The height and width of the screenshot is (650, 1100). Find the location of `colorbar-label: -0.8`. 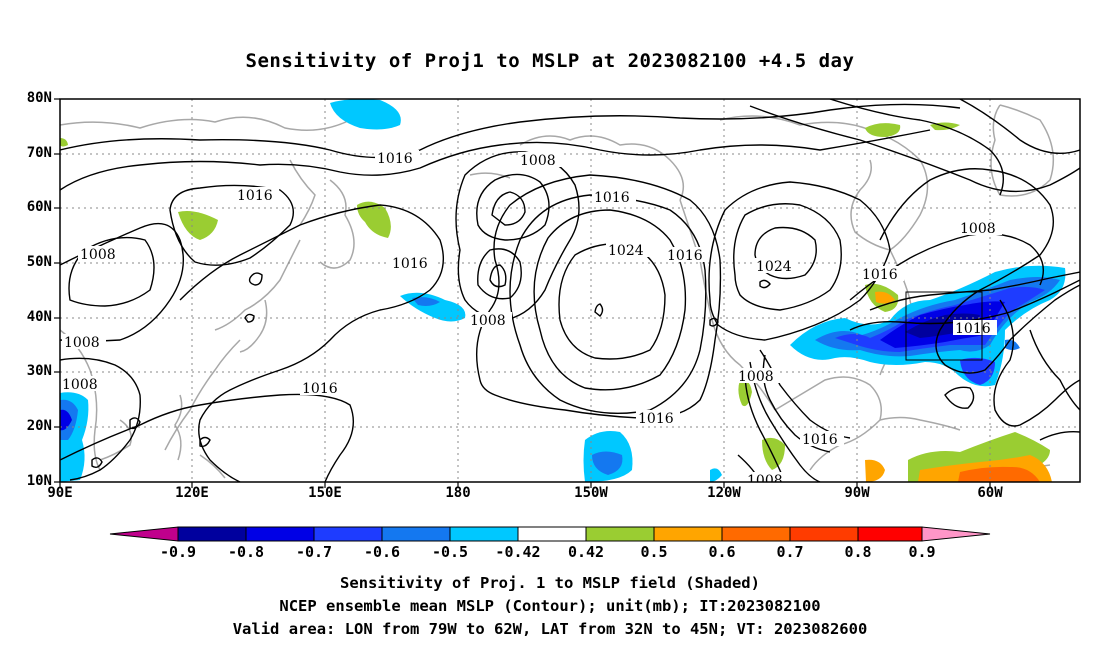

colorbar-label: -0.8 is located at coordinates (246, 552).